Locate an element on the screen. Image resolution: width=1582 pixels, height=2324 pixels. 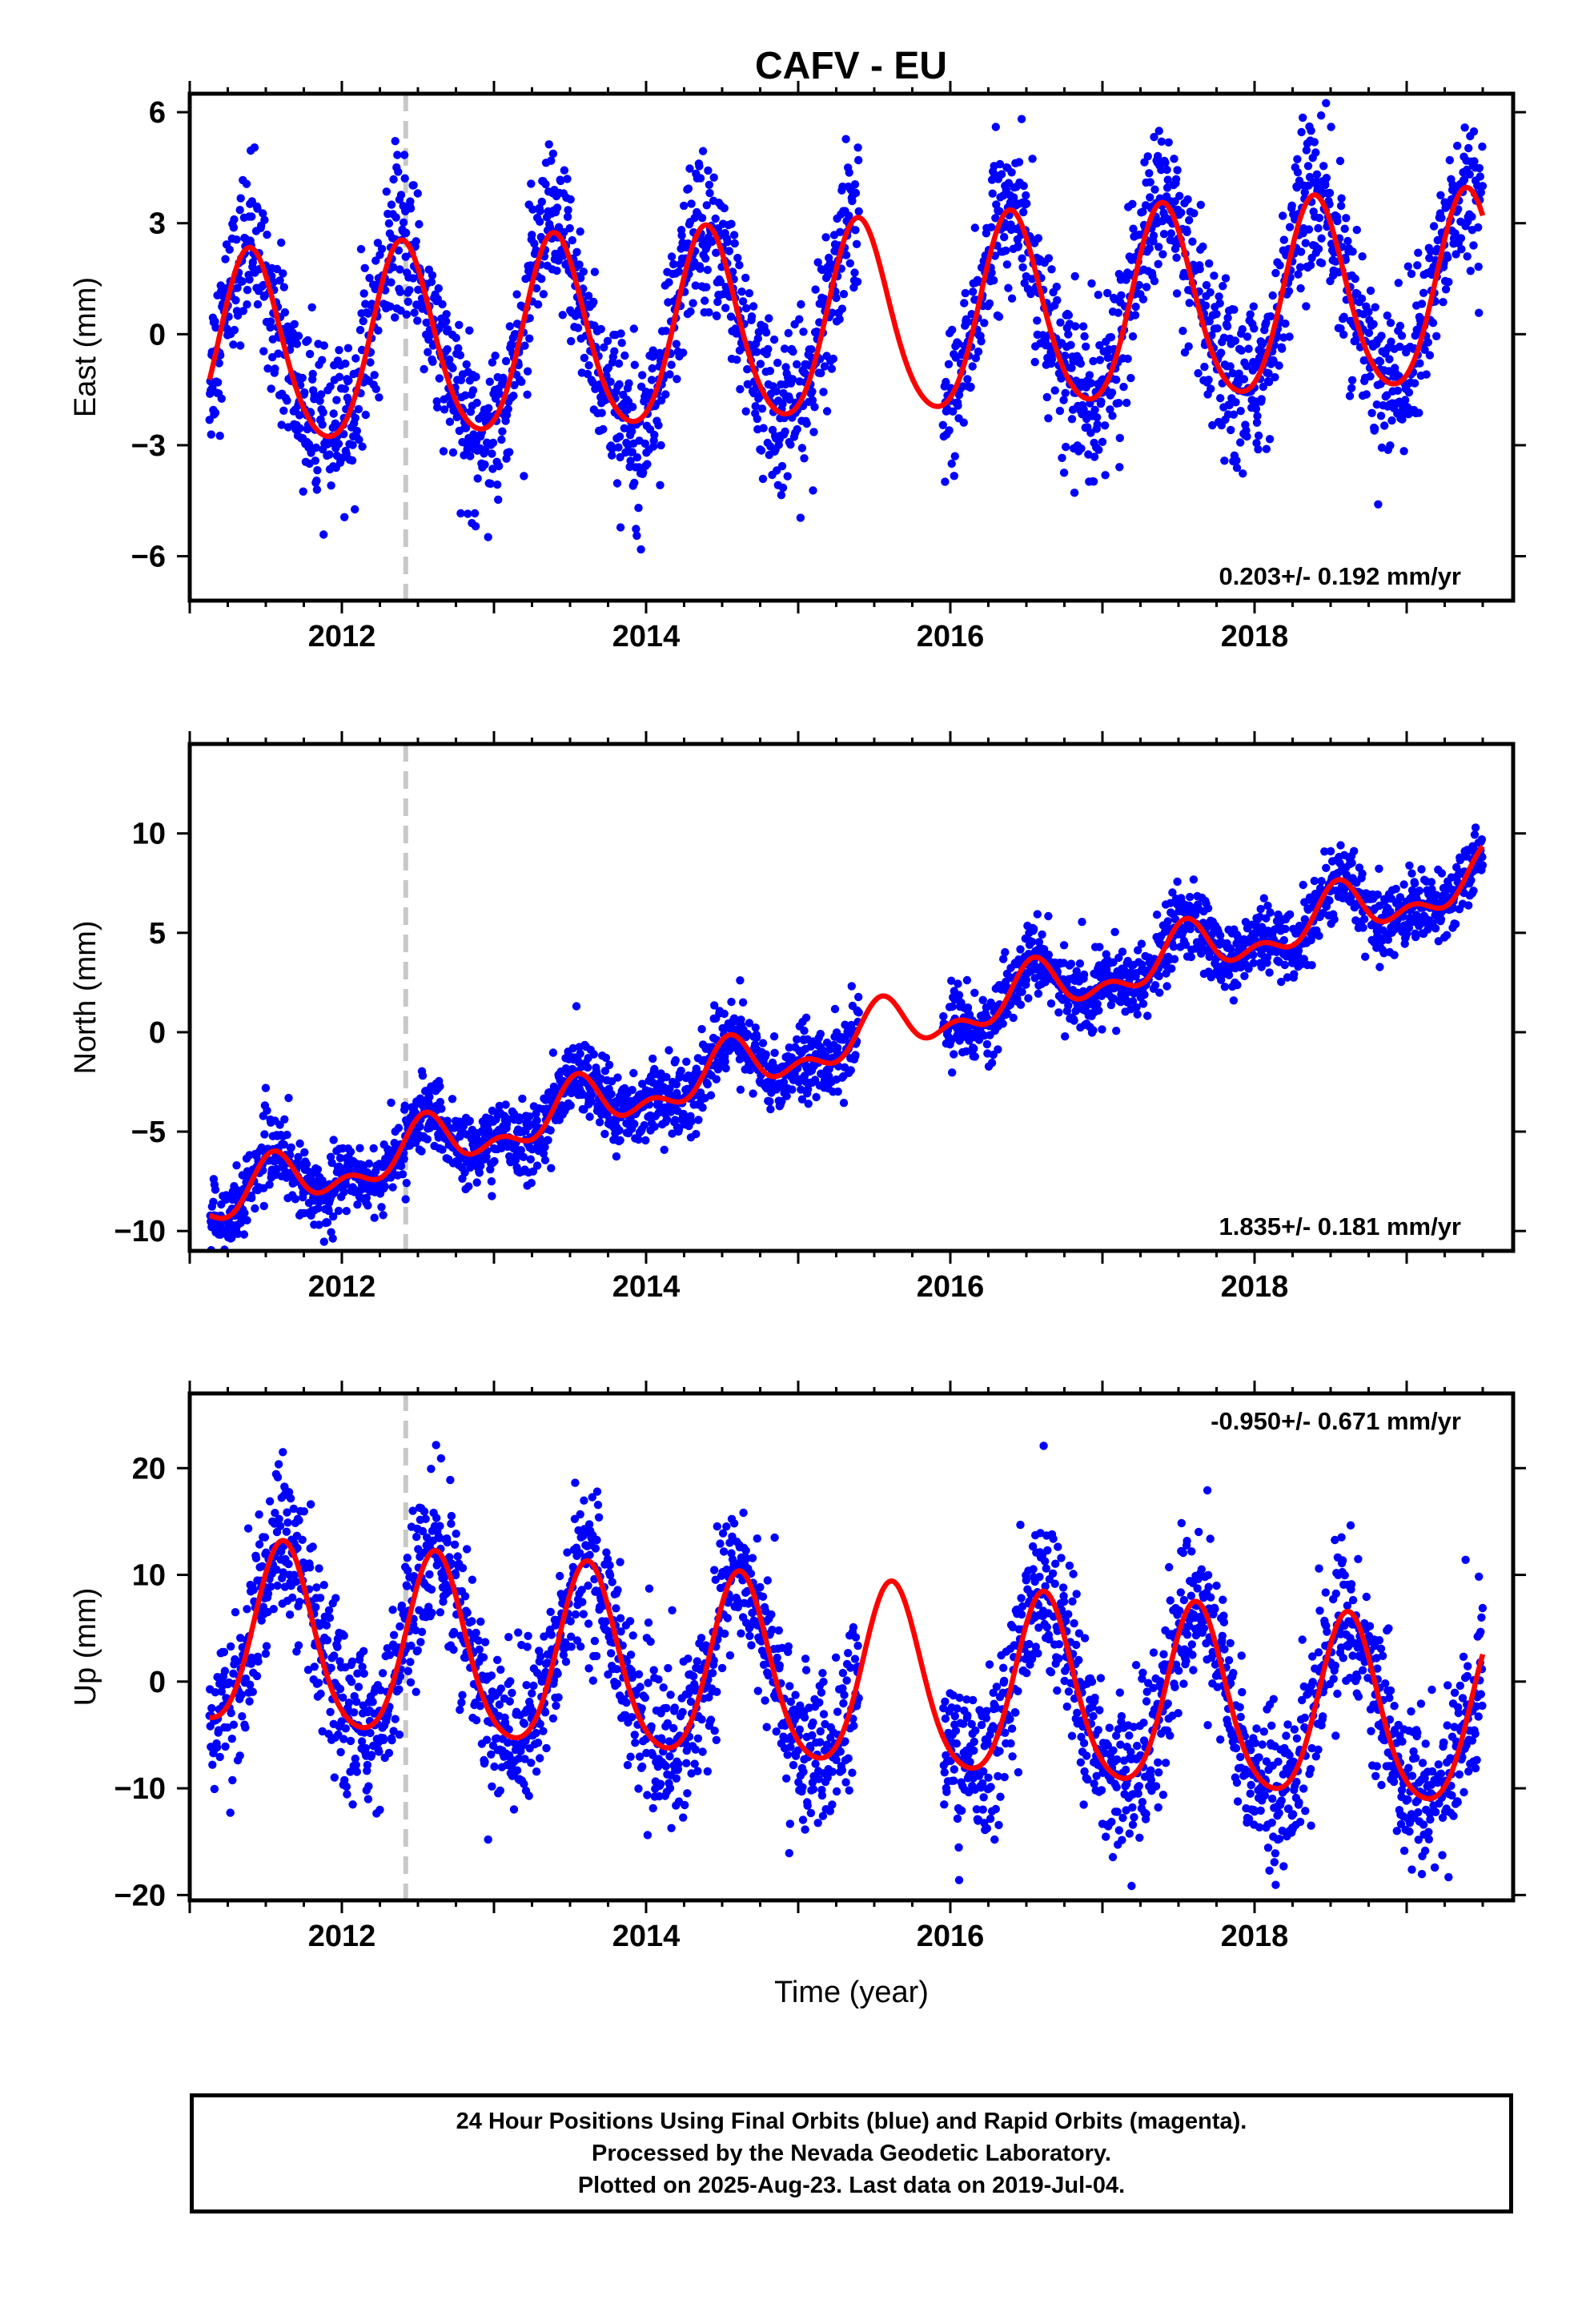
y-tick-label: 0 is located at coordinates (157, 335).